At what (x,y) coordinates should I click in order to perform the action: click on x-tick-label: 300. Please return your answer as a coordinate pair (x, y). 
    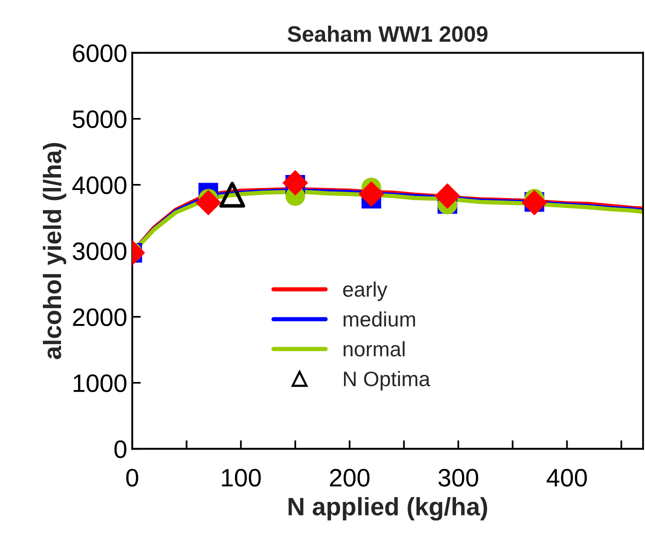
    Looking at the image, I should click on (458, 477).